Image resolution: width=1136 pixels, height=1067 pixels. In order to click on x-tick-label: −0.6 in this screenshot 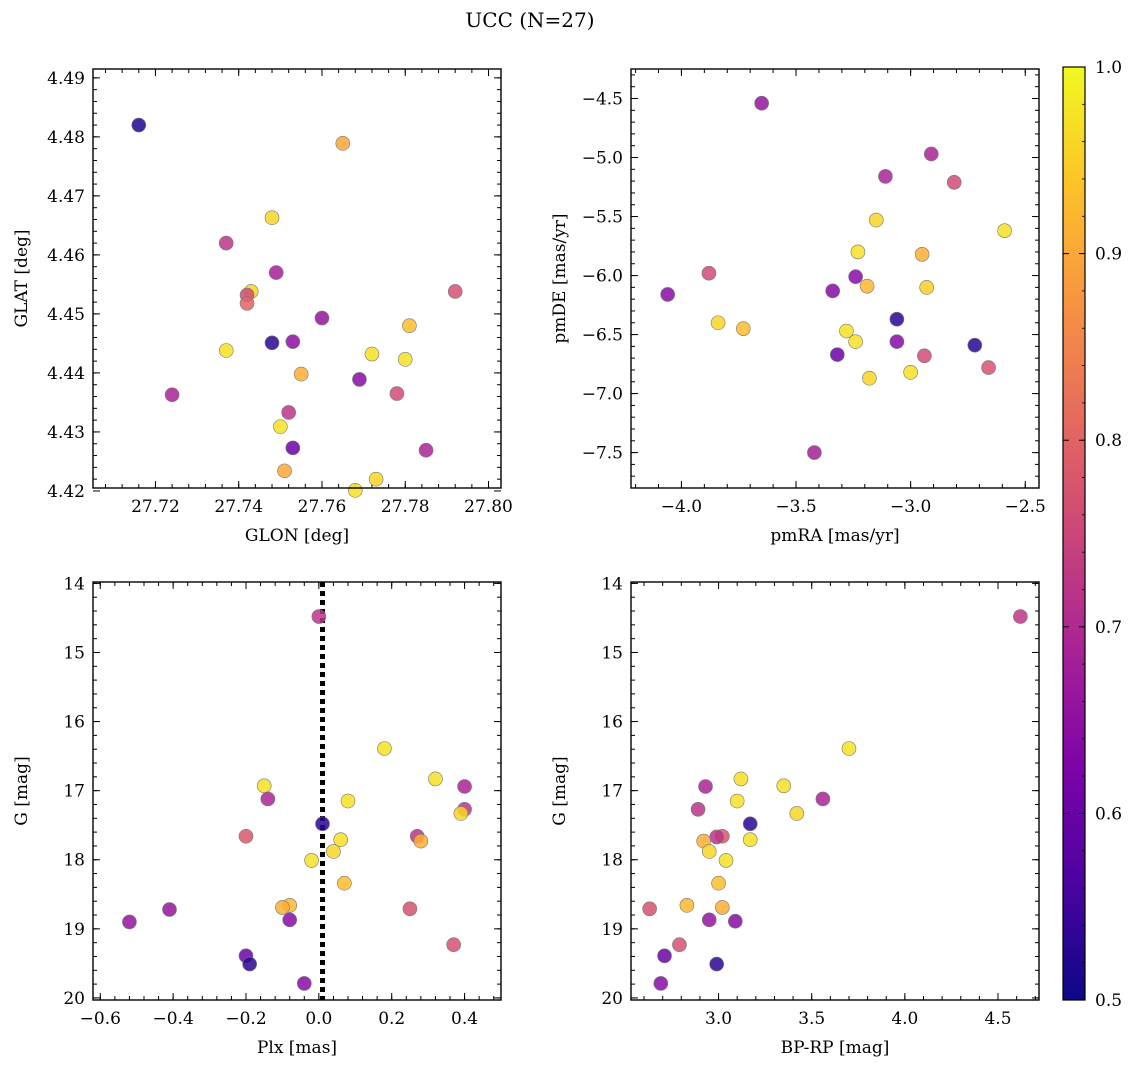, I will do `click(100, 1019)`.